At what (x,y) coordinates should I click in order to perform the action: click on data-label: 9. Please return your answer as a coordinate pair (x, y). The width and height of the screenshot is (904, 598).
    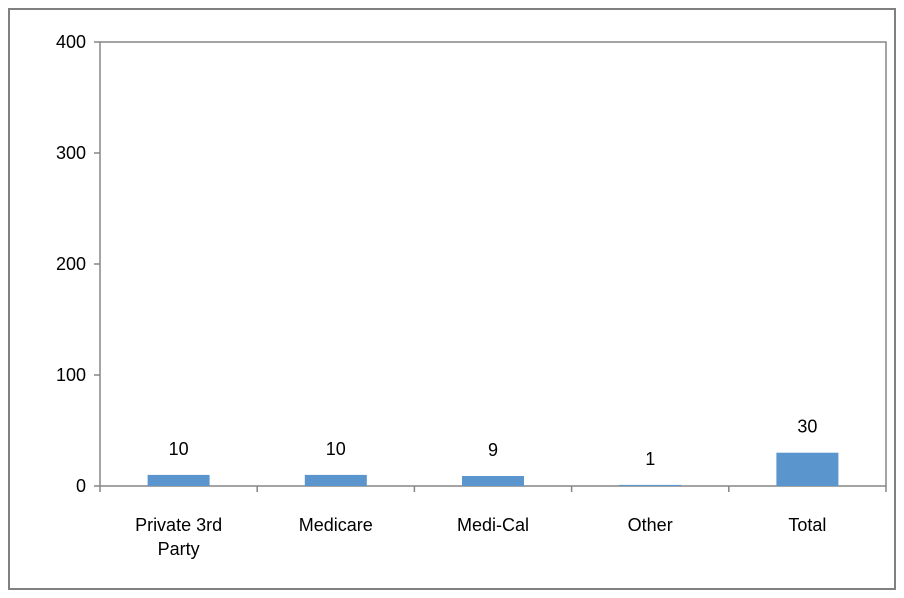
    Looking at the image, I should click on (493, 450).